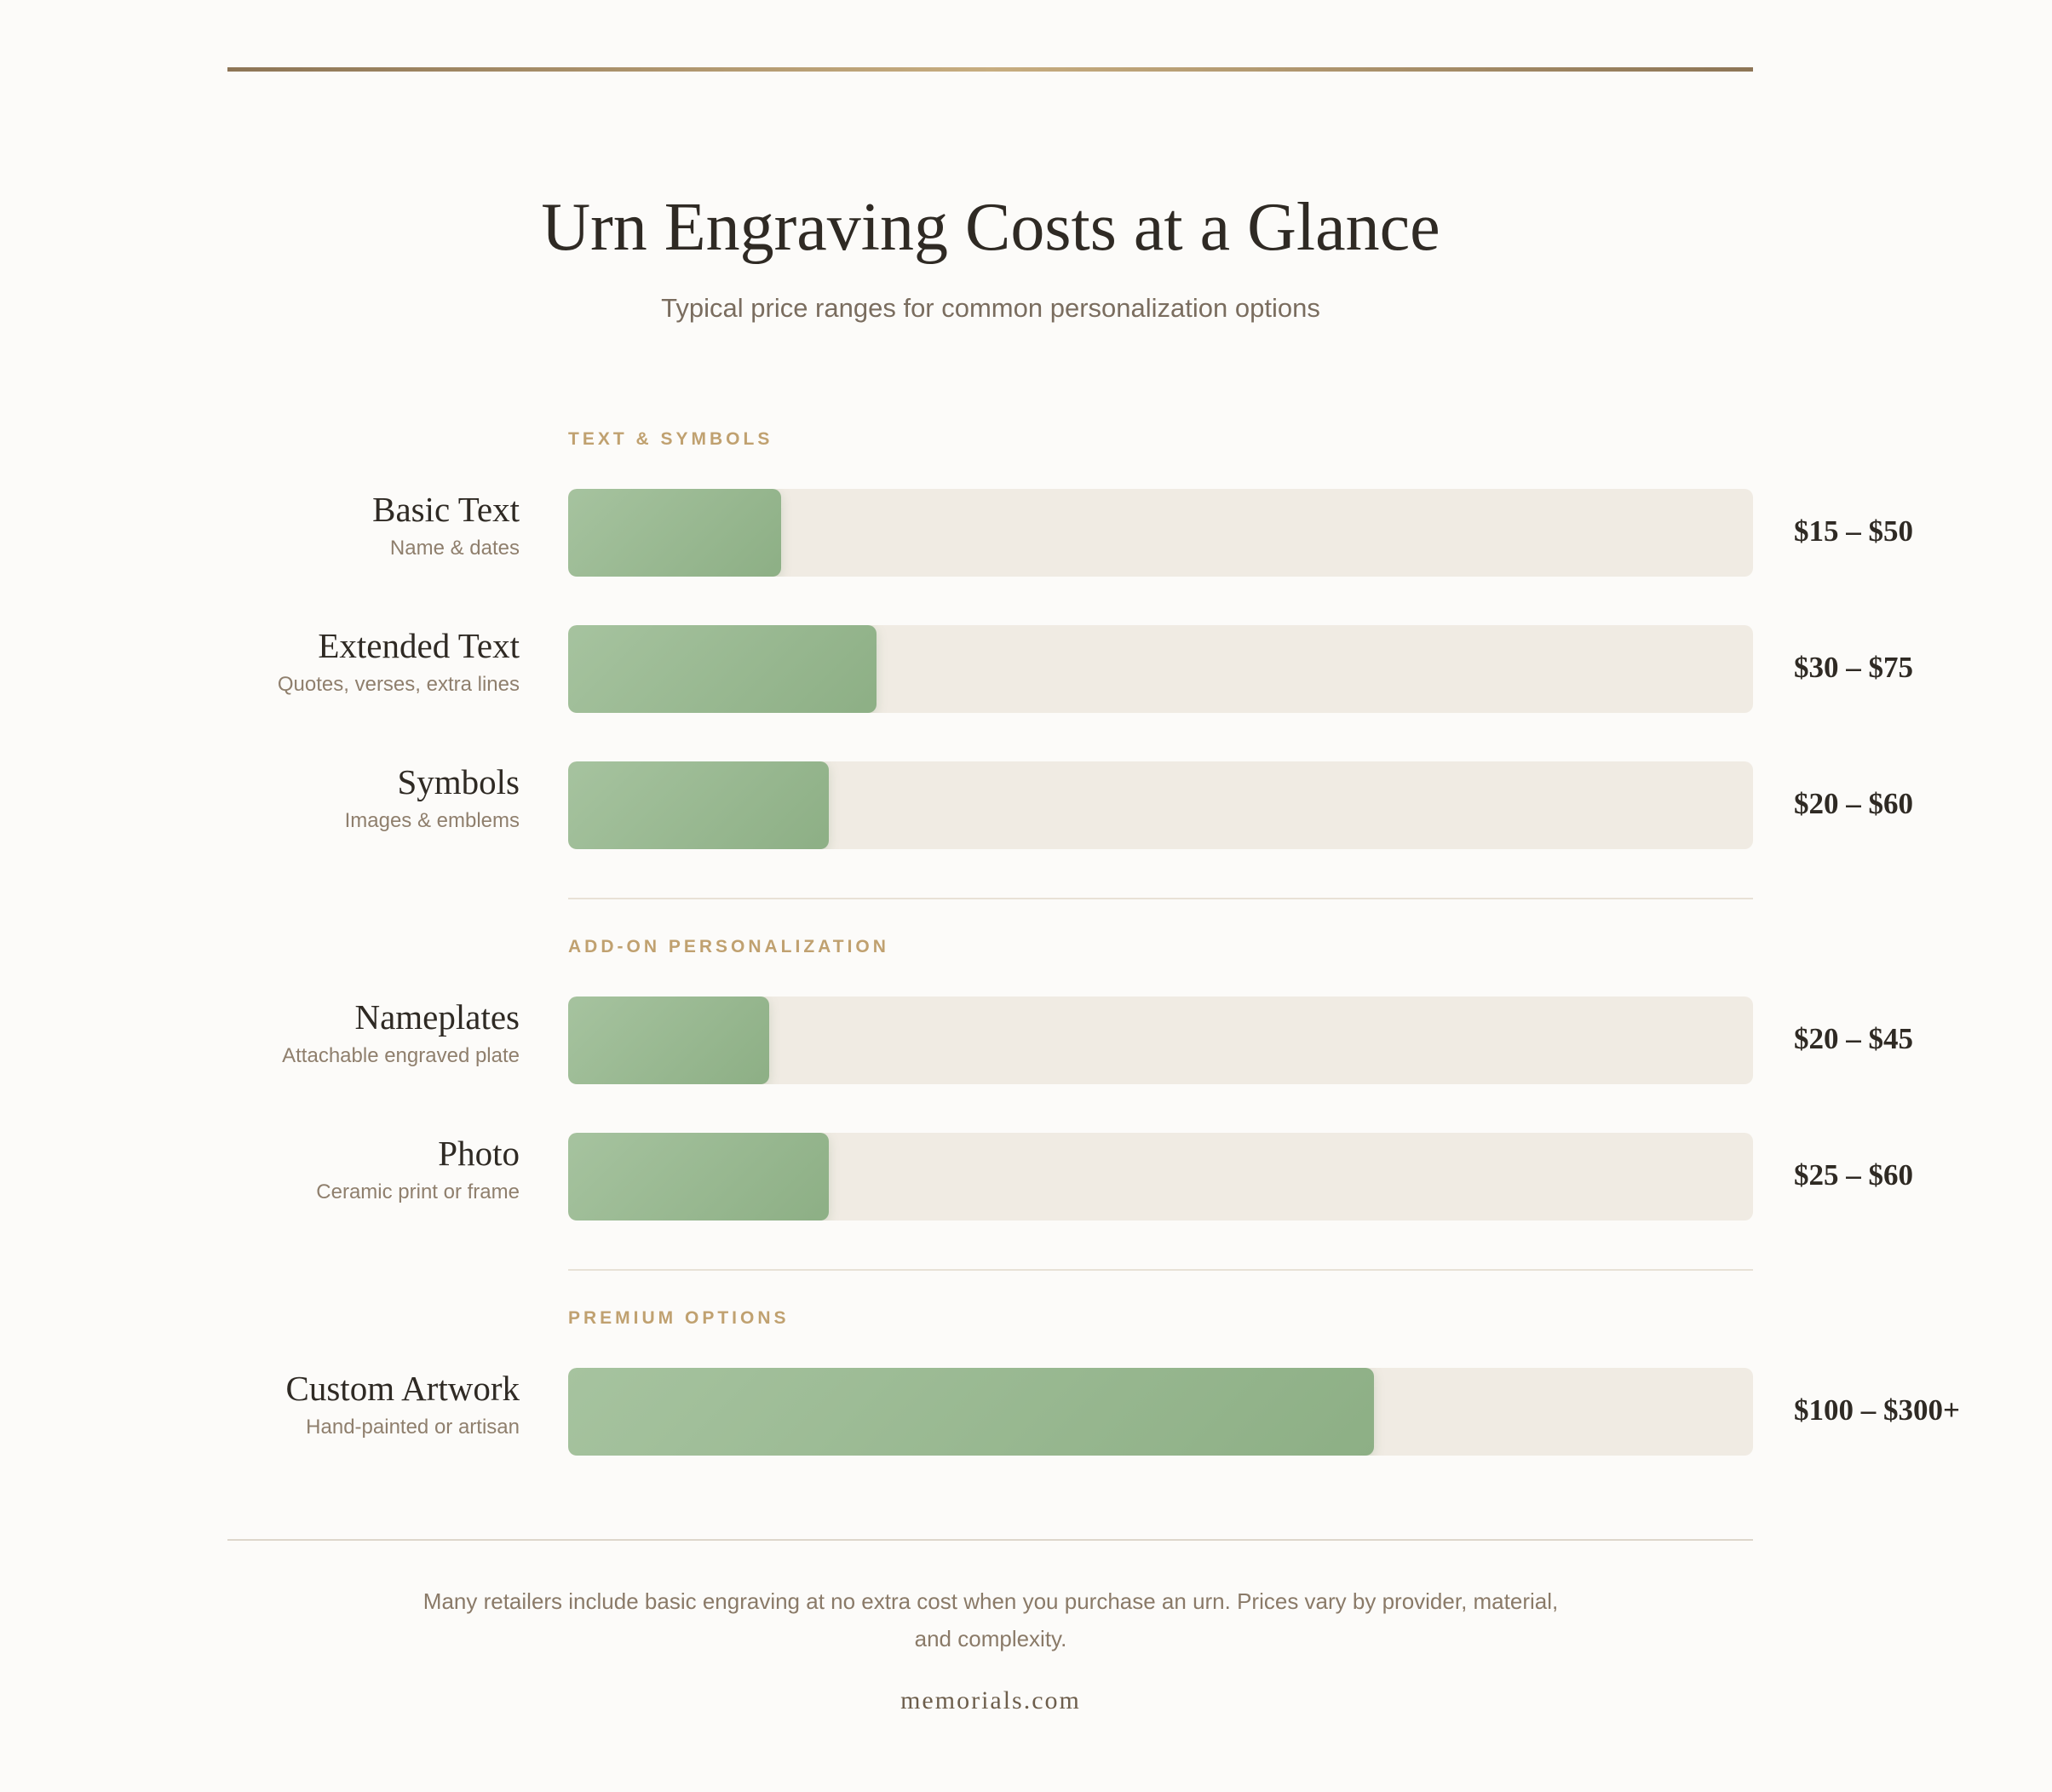 This screenshot has width=2052, height=1792. I want to click on brand-logo: memorials.com, so click(990, 1700).